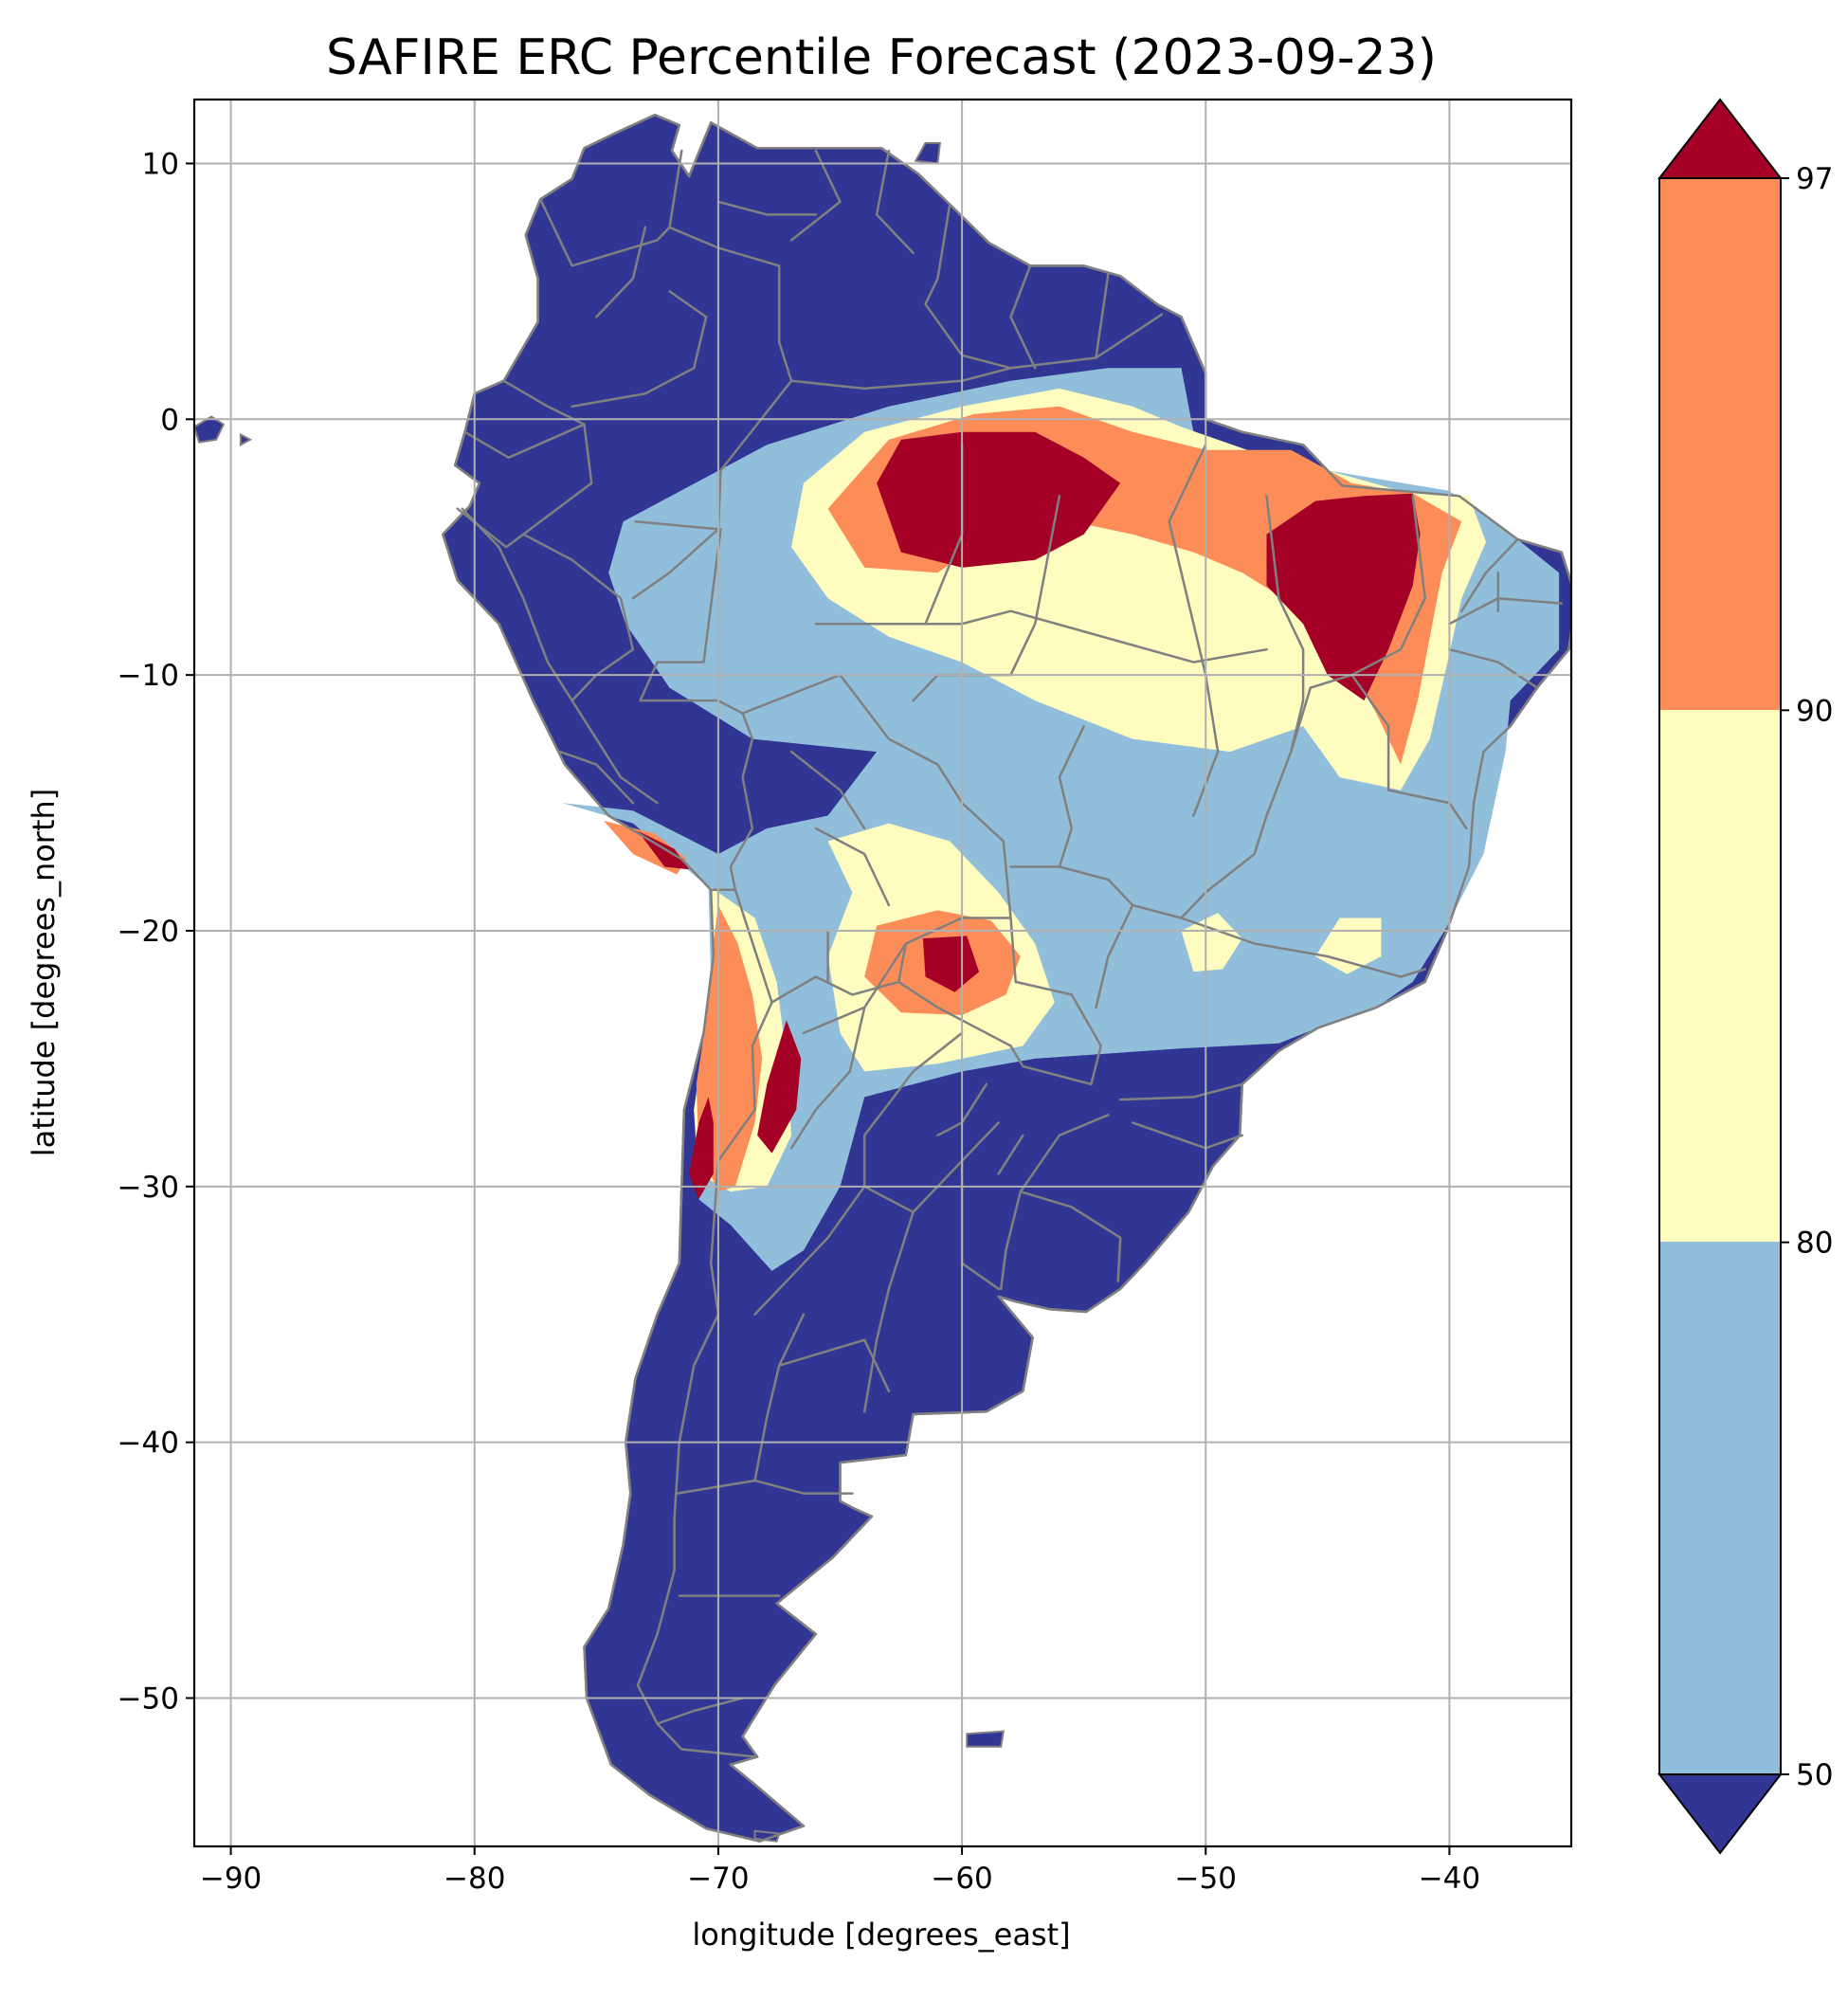 Image resolution: width=1848 pixels, height=1999 pixels. What do you see at coordinates (1815, 711) in the screenshot?
I see `colorbar-tick-label: 90` at bounding box center [1815, 711].